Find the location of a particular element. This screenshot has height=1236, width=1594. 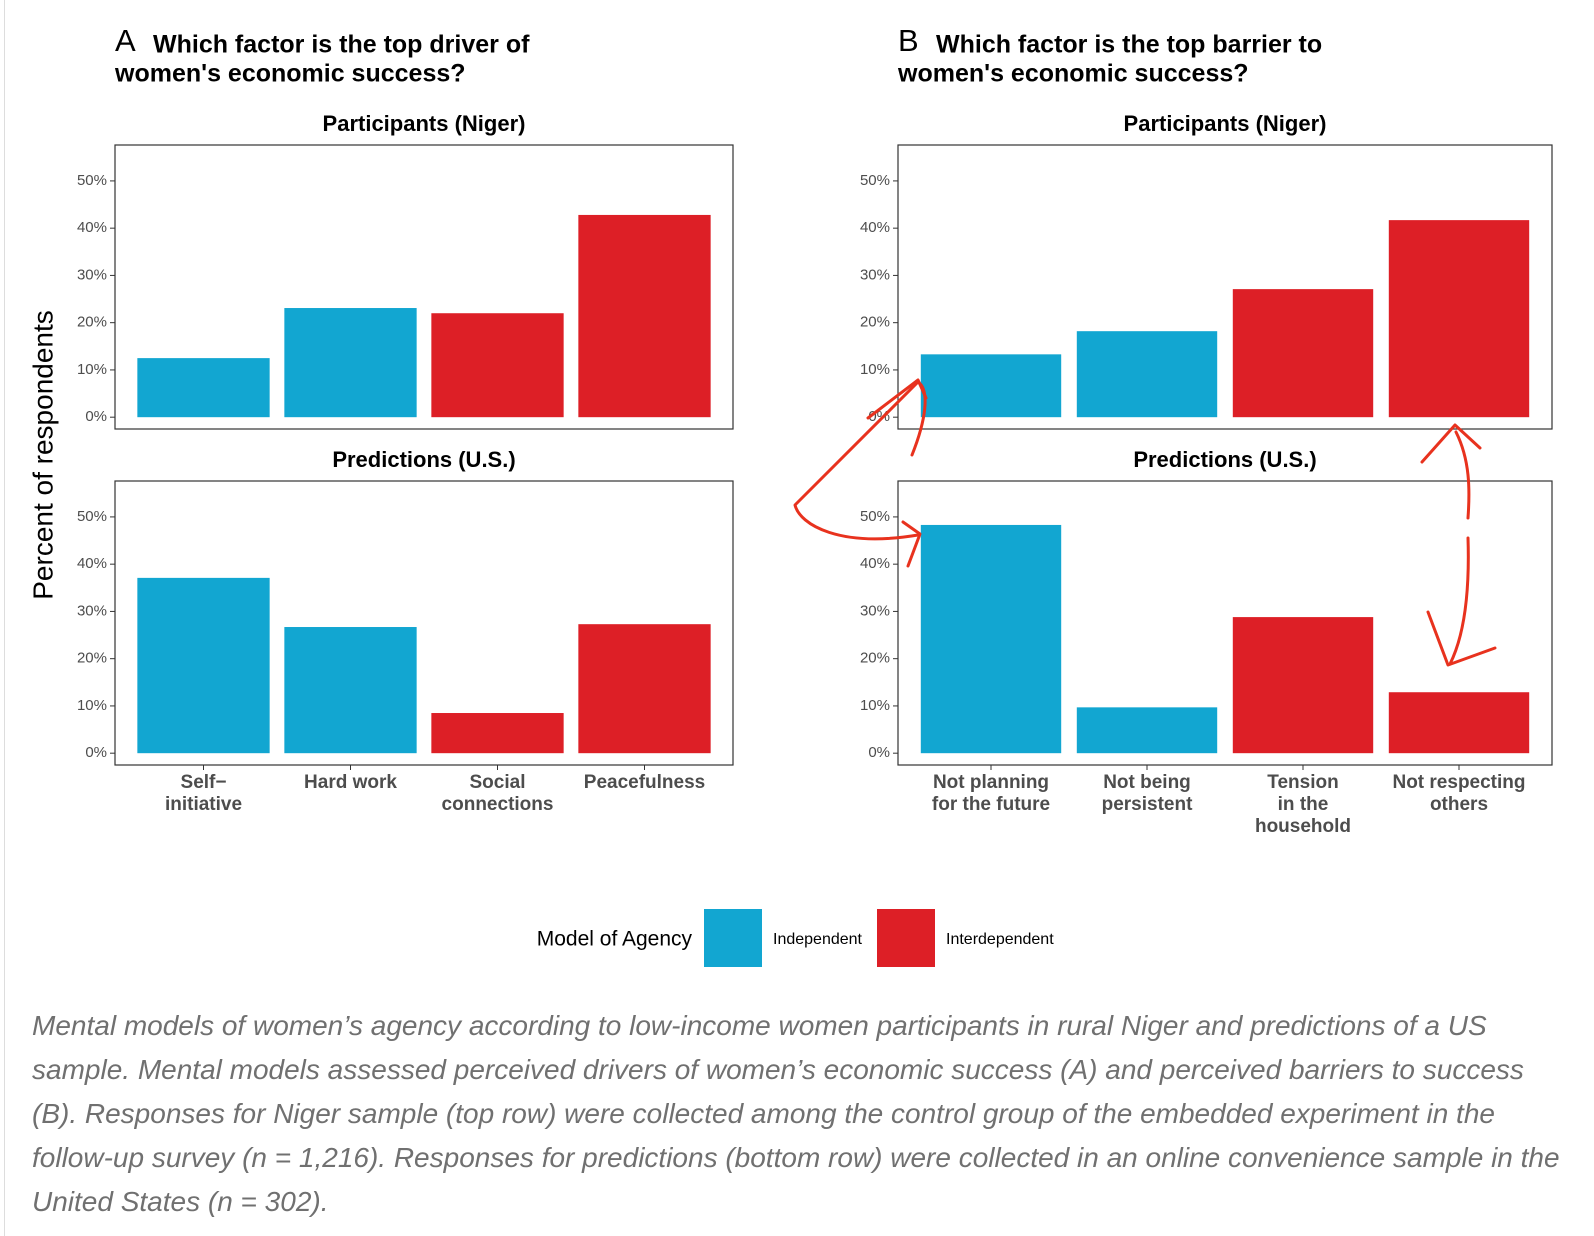

x-tick-label: in the is located at coordinates (1303, 804).